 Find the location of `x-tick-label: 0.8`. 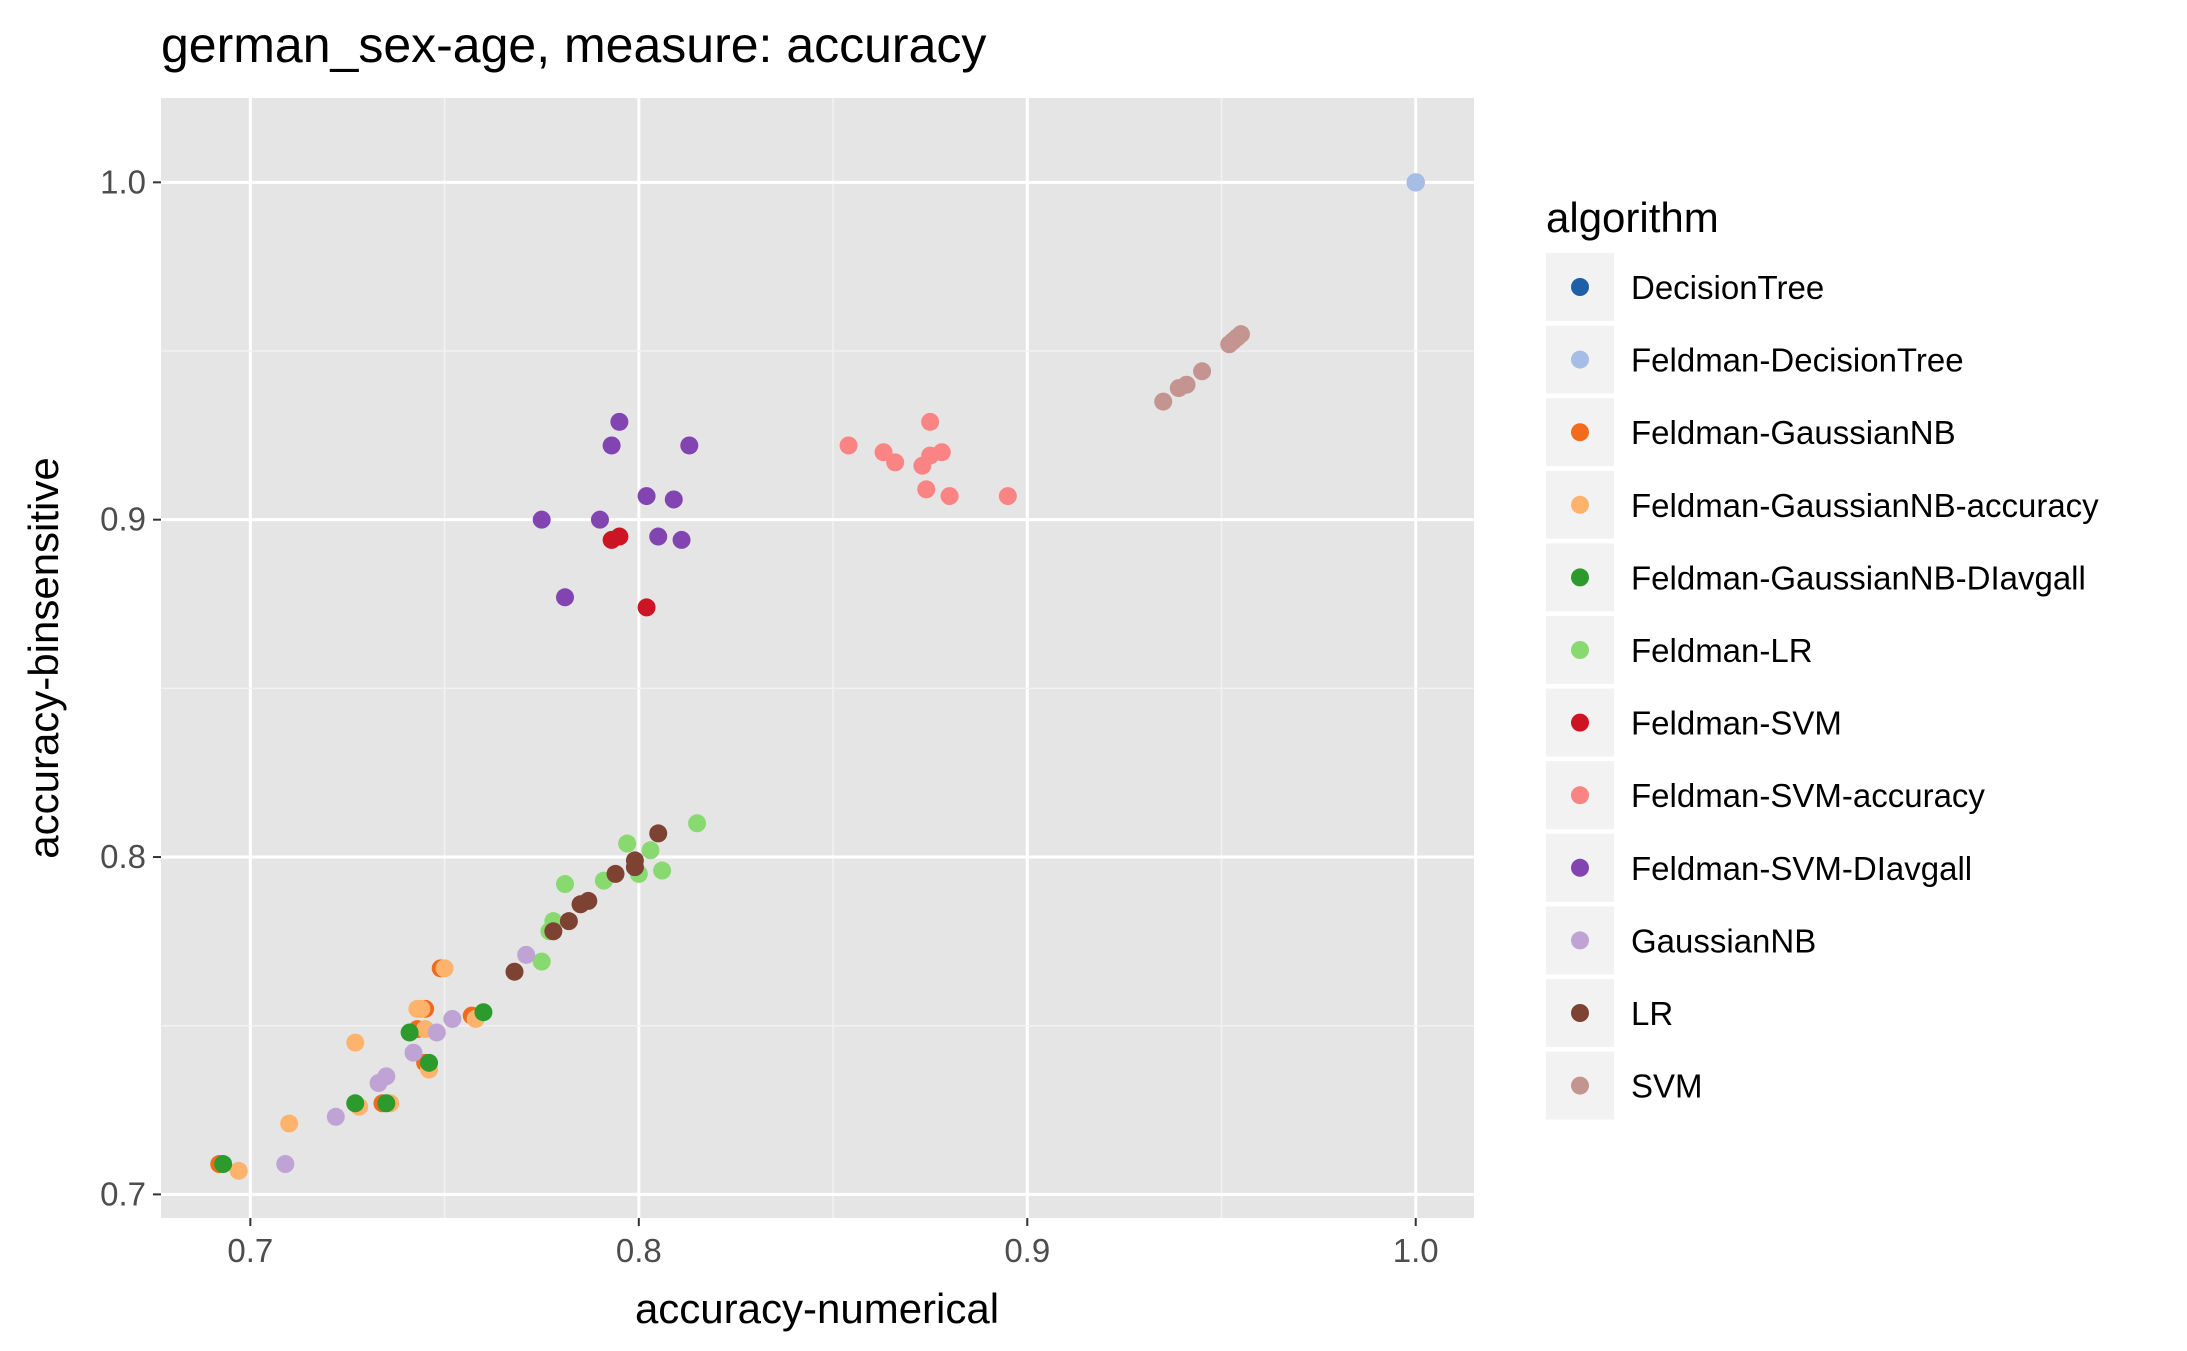

x-tick-label: 0.8 is located at coordinates (639, 1250).